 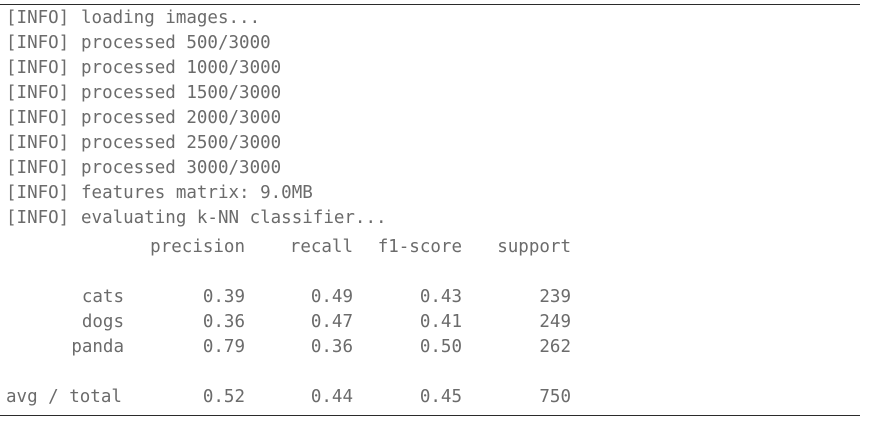 I want to click on log-line: [INFO] processed 1000/3000, so click(x=196, y=68).